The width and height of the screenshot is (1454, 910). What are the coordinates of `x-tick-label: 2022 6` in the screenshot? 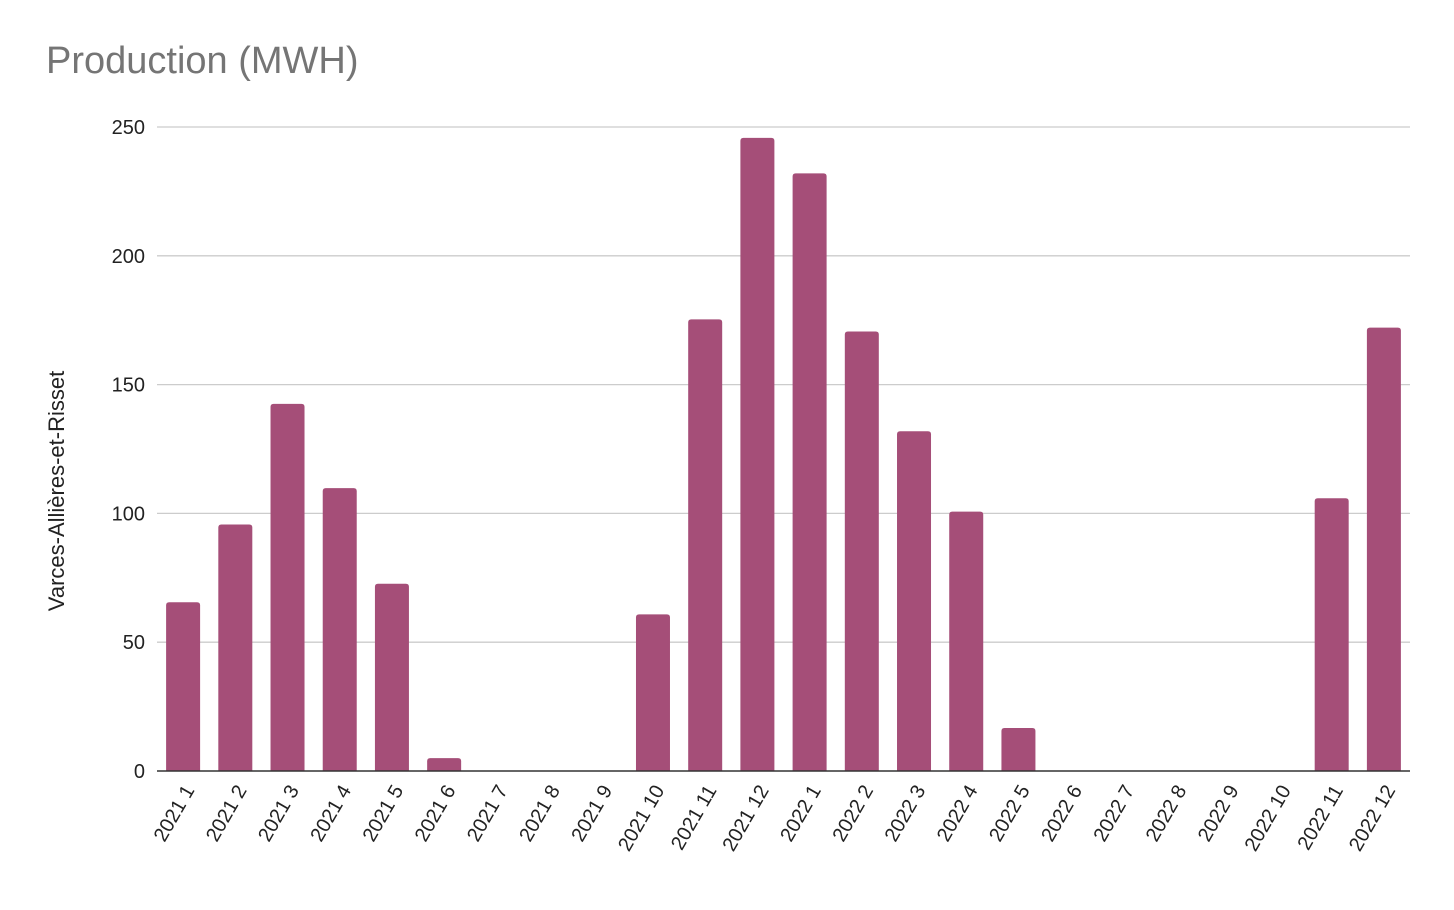 It's located at (1062, 814).